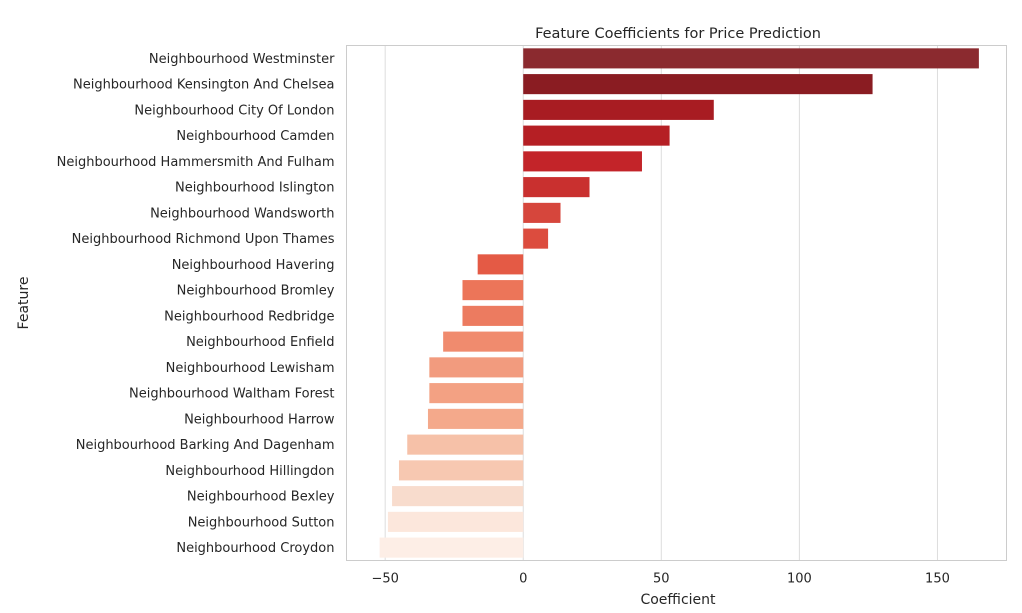  I want to click on x-tick-label: 100, so click(799, 579).